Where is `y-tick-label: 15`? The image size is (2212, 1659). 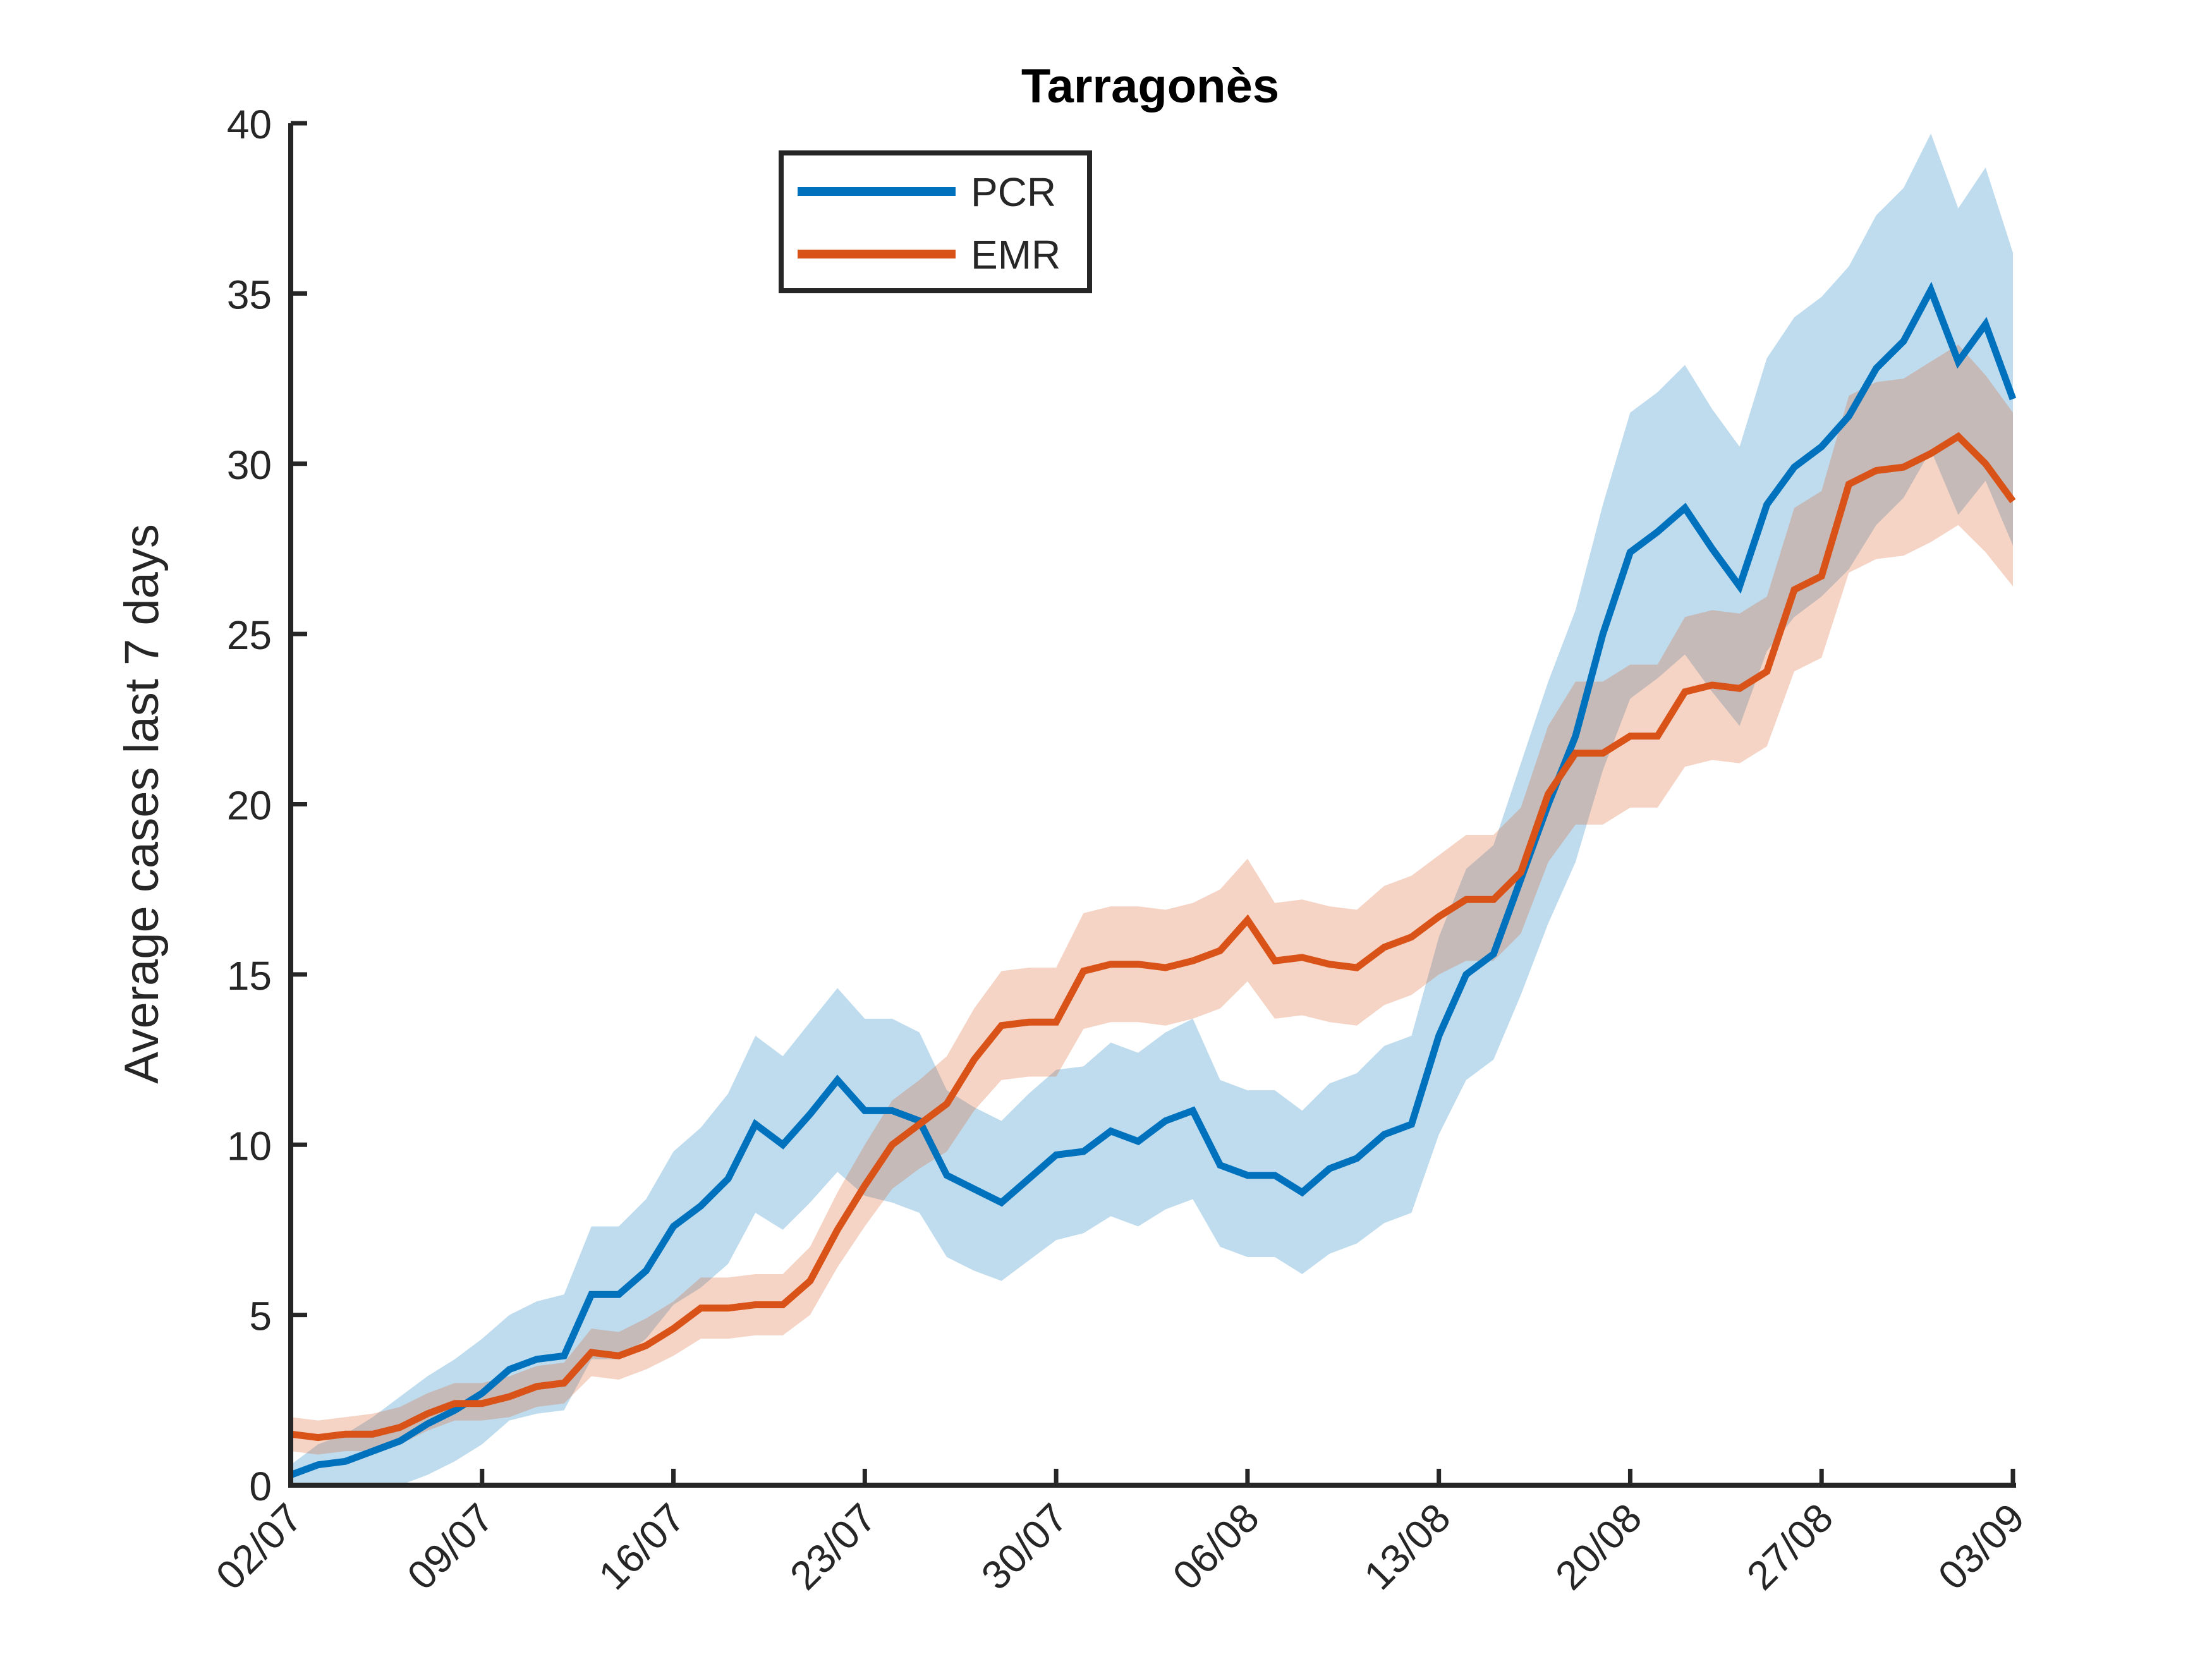 y-tick-label: 15 is located at coordinates (249, 976).